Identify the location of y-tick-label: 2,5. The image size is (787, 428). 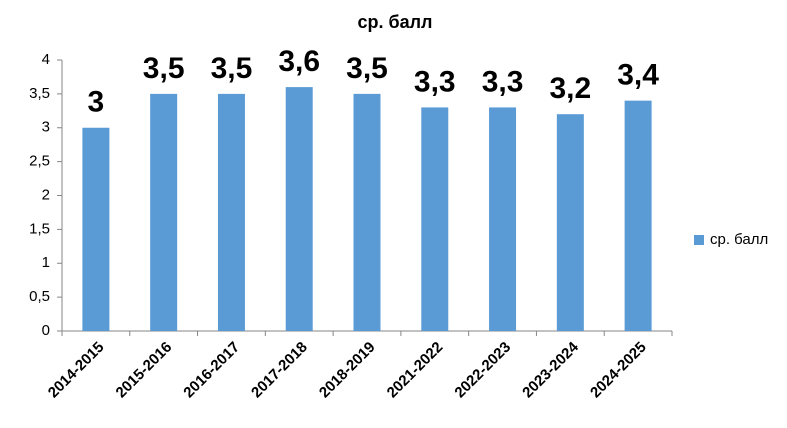
(39, 161).